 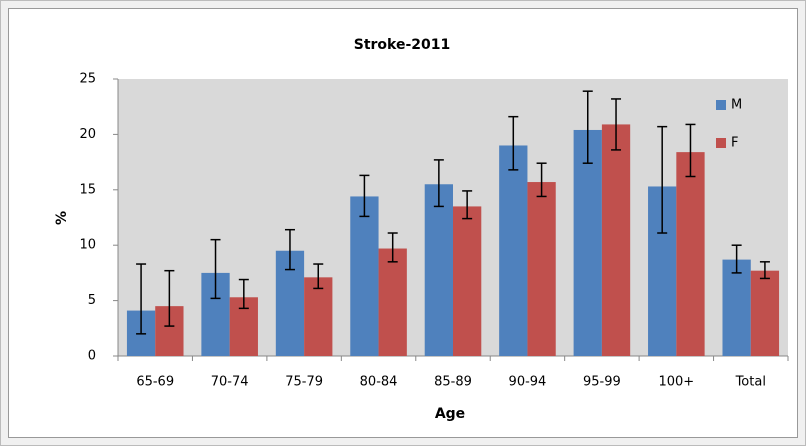 I want to click on x-axis-label: Age, so click(x=450, y=414).